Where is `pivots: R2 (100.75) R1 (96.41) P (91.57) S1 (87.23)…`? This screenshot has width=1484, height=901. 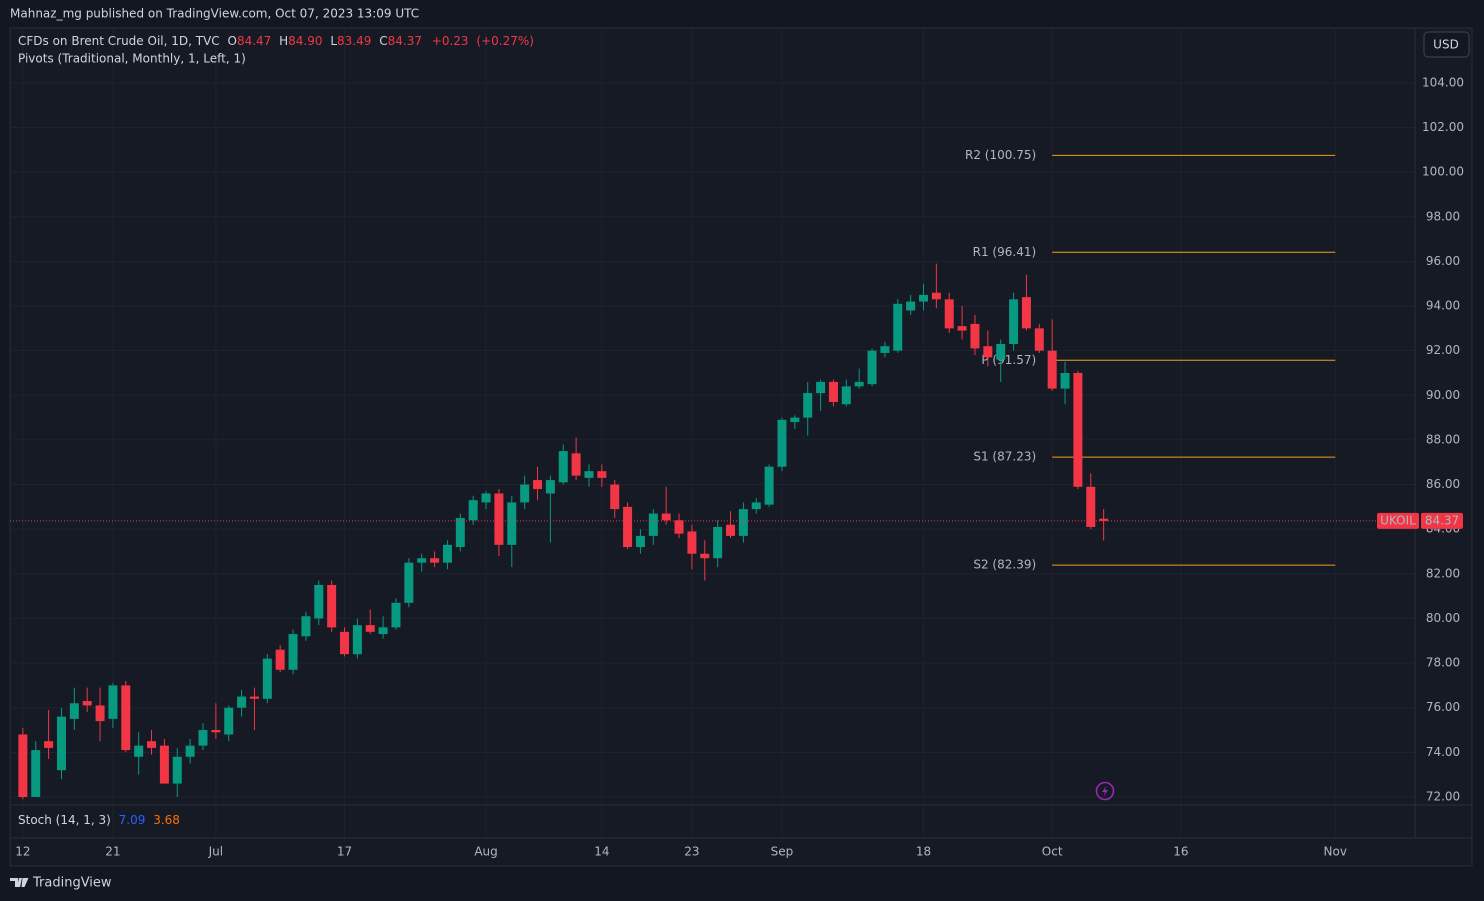 pivots: R2 (100.75) R1 (96.41) P (91.57) S1 (87.23)… is located at coordinates (1150, 360).